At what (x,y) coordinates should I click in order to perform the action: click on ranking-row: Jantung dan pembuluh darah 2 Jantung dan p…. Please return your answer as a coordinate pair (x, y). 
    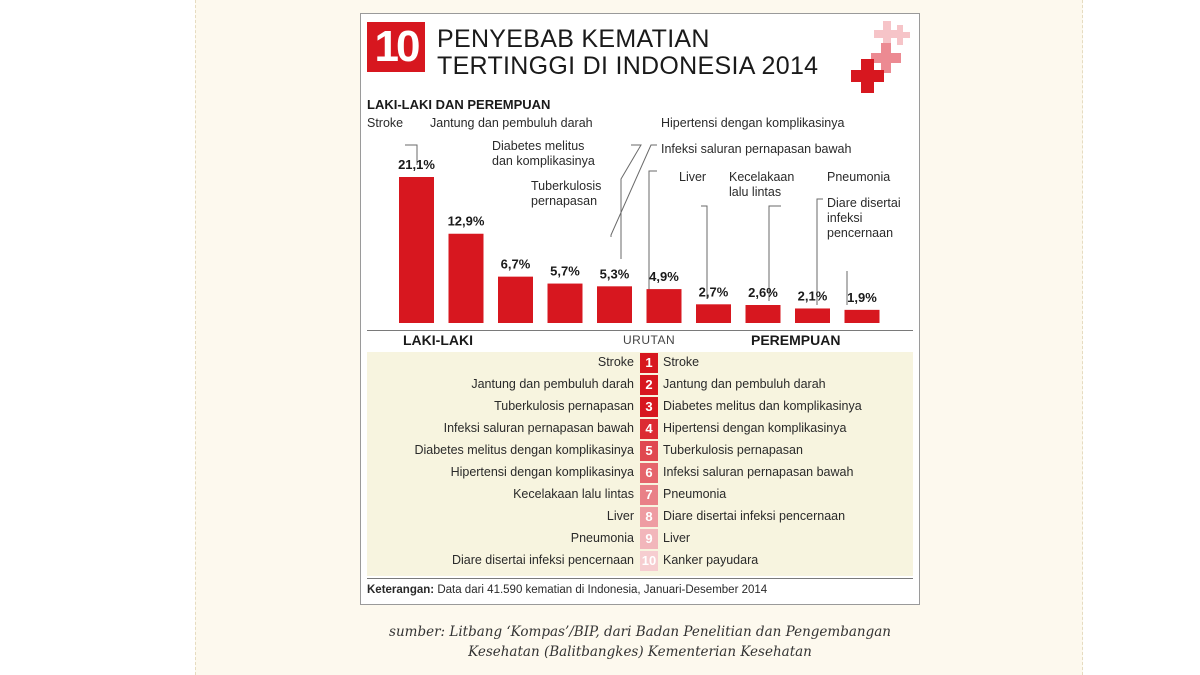
    Looking at the image, I should click on (640, 385).